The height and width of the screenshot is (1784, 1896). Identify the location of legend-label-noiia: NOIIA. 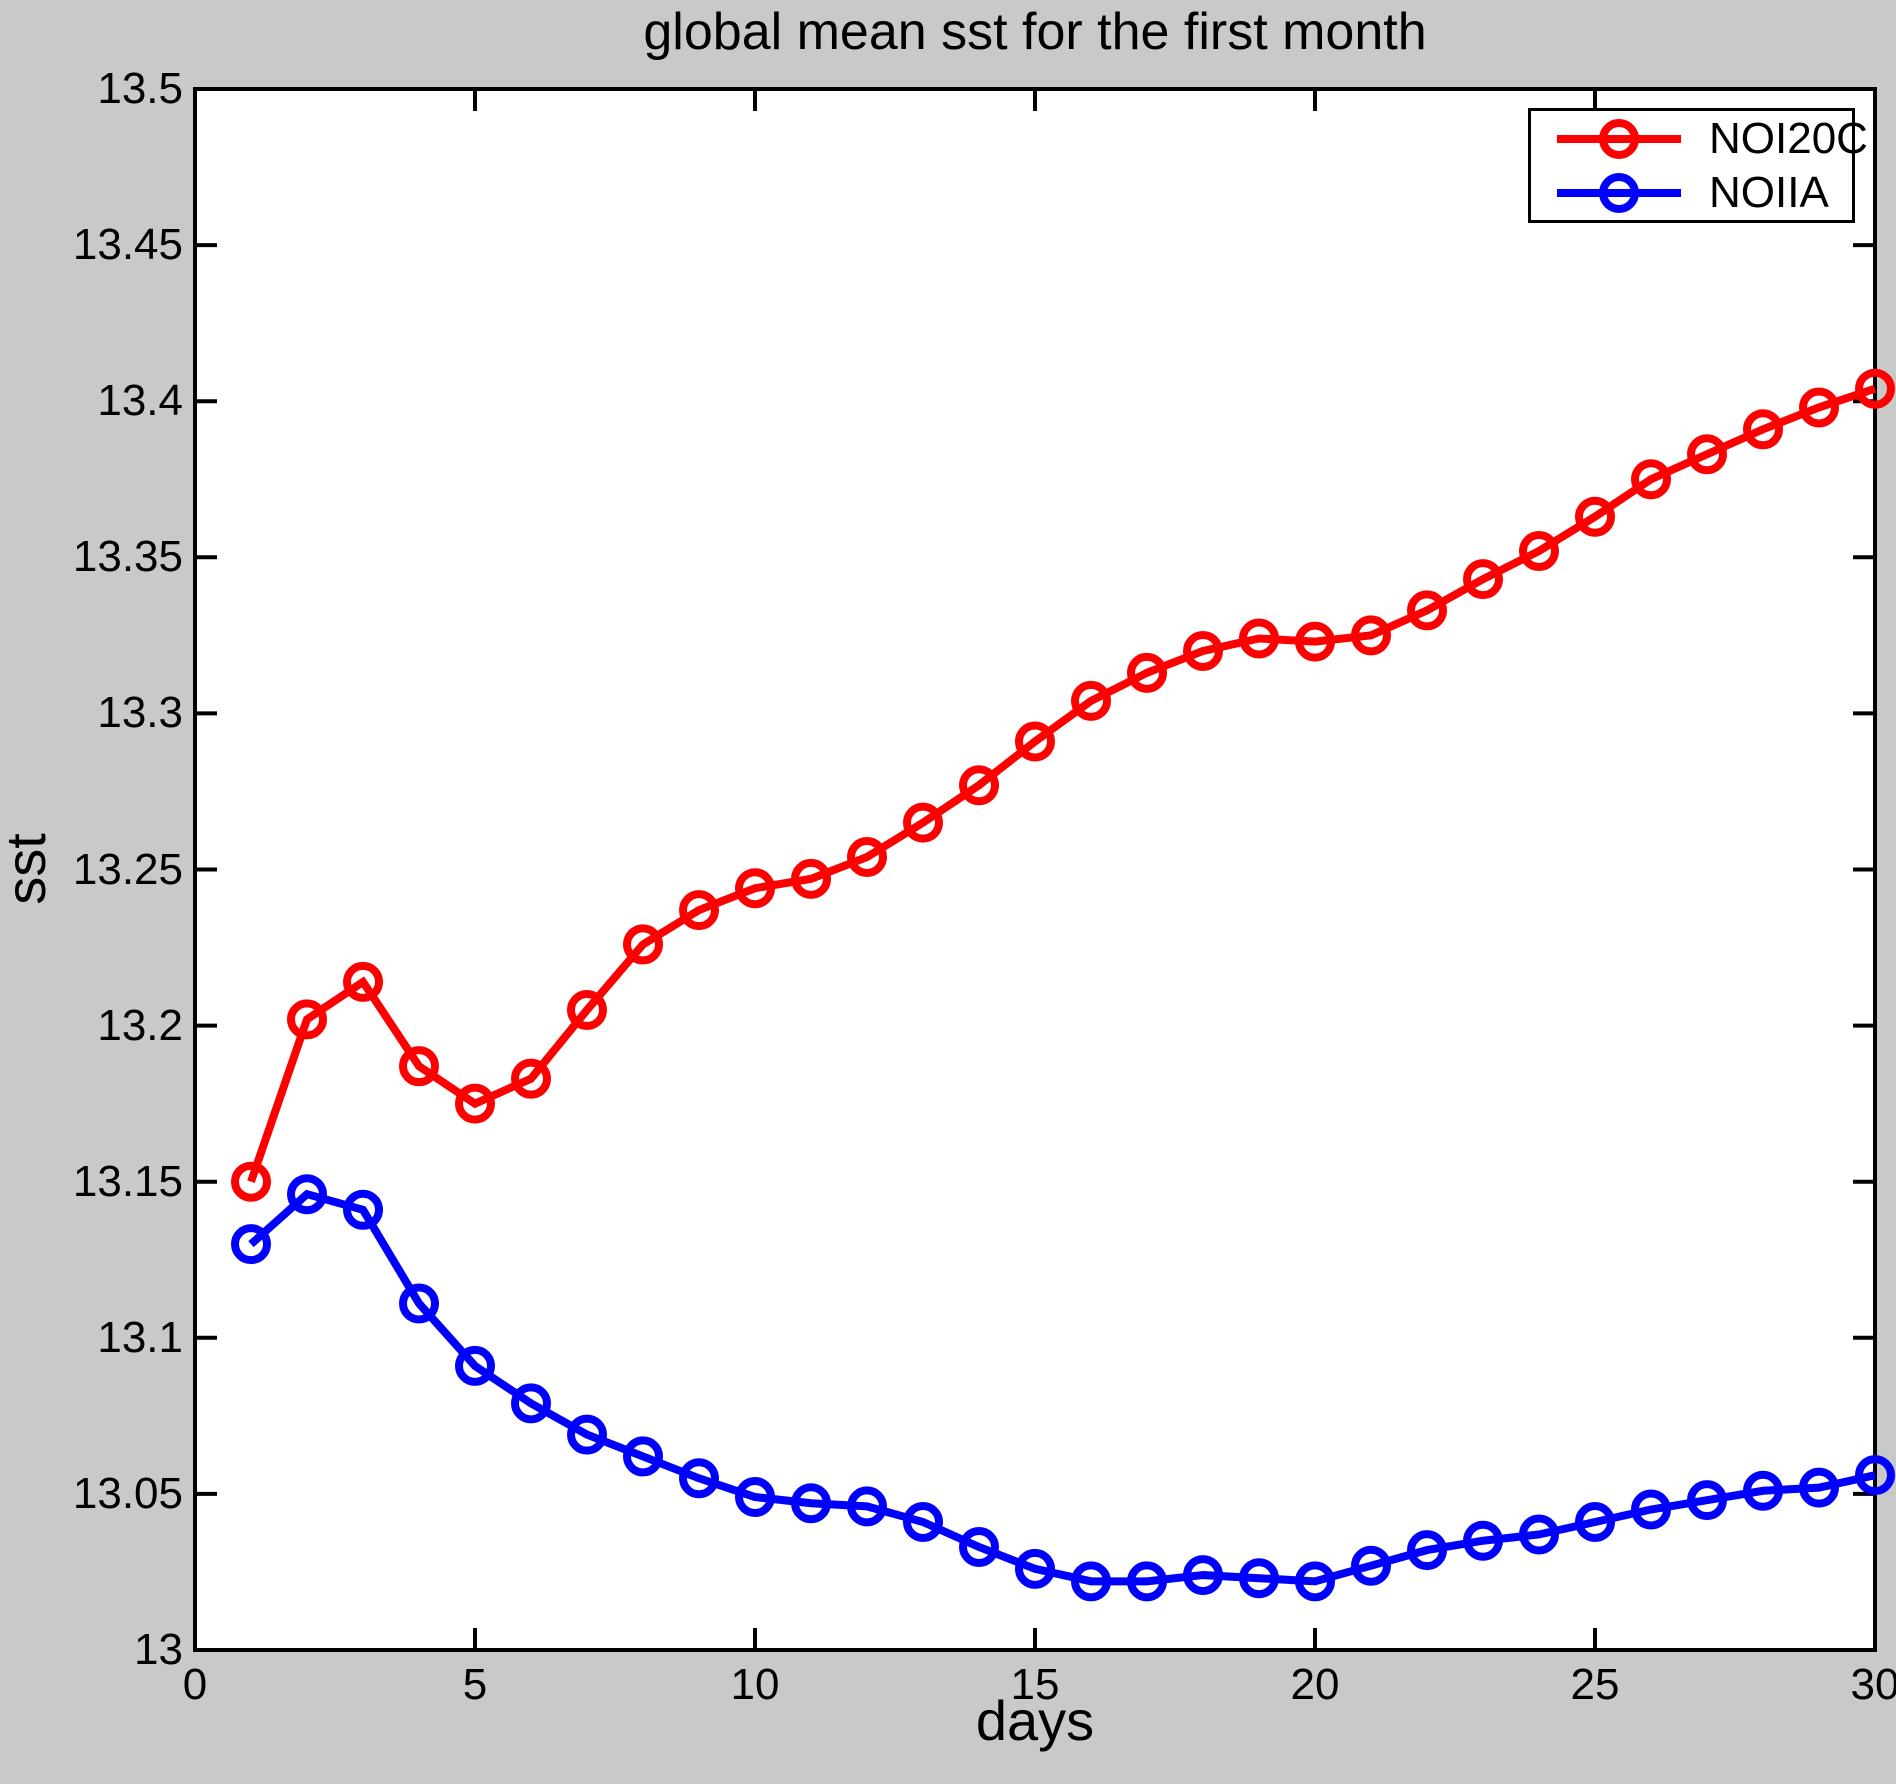
(1769, 192).